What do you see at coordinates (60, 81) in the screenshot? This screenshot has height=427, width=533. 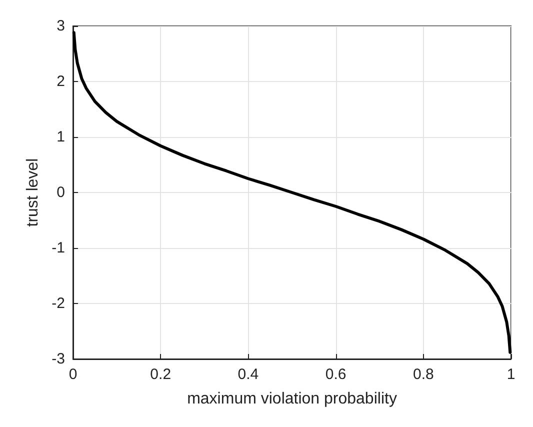 I see `y-tick-label: 2` at bounding box center [60, 81].